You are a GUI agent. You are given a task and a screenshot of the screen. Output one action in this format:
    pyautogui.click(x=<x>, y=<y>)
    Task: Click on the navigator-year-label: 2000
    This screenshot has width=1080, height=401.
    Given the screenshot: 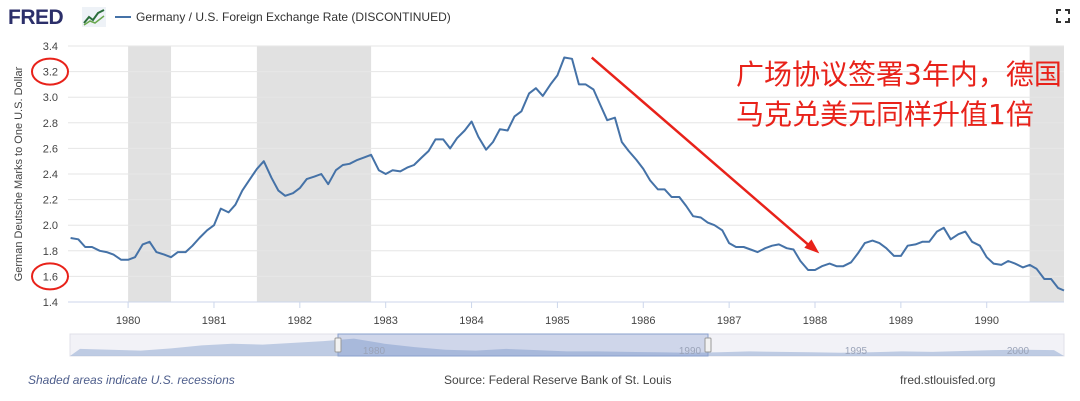 What is the action you would take?
    pyautogui.click(x=1018, y=351)
    